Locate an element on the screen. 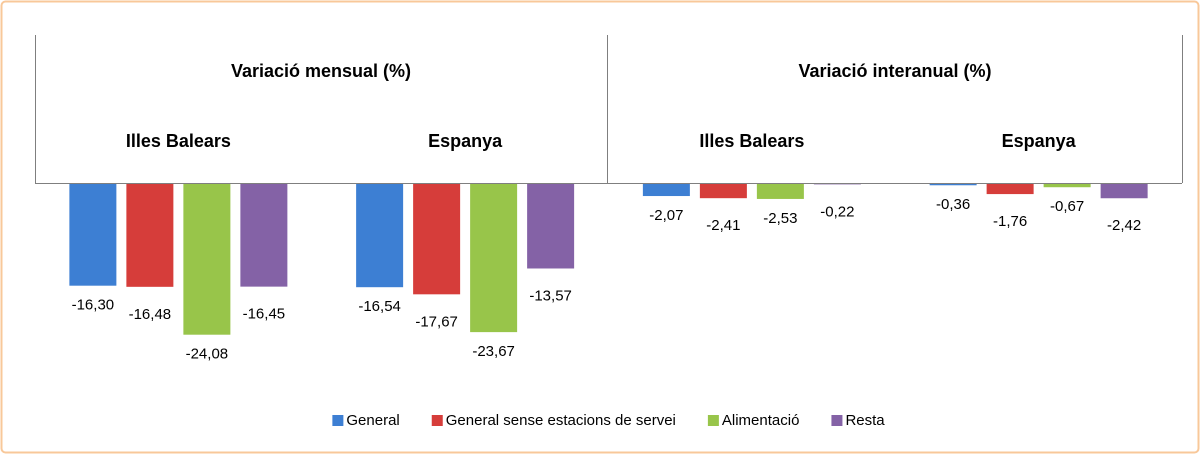 The width and height of the screenshot is (1201, 460). value-label: -1,76 is located at coordinates (1010, 221).